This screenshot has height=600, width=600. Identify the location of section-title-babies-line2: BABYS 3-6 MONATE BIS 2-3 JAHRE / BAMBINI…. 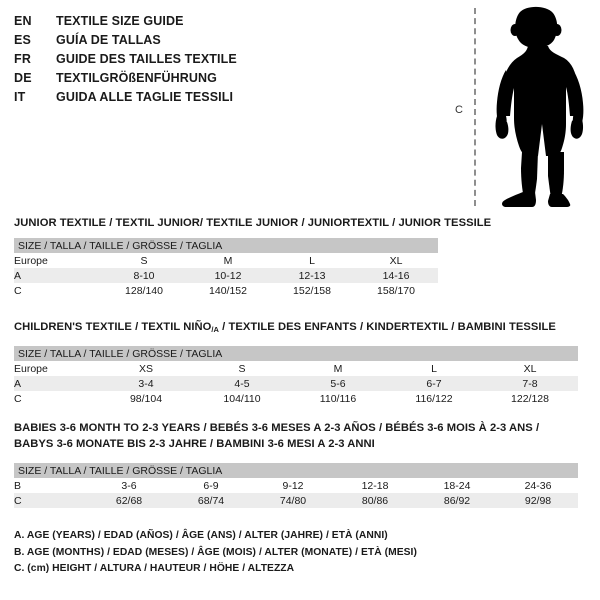
(194, 444).